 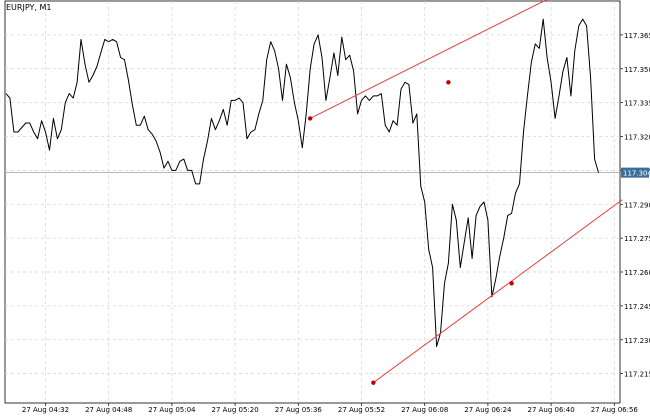 I want to click on x-tick-label: 27 Aug 06:08, so click(x=424, y=410).